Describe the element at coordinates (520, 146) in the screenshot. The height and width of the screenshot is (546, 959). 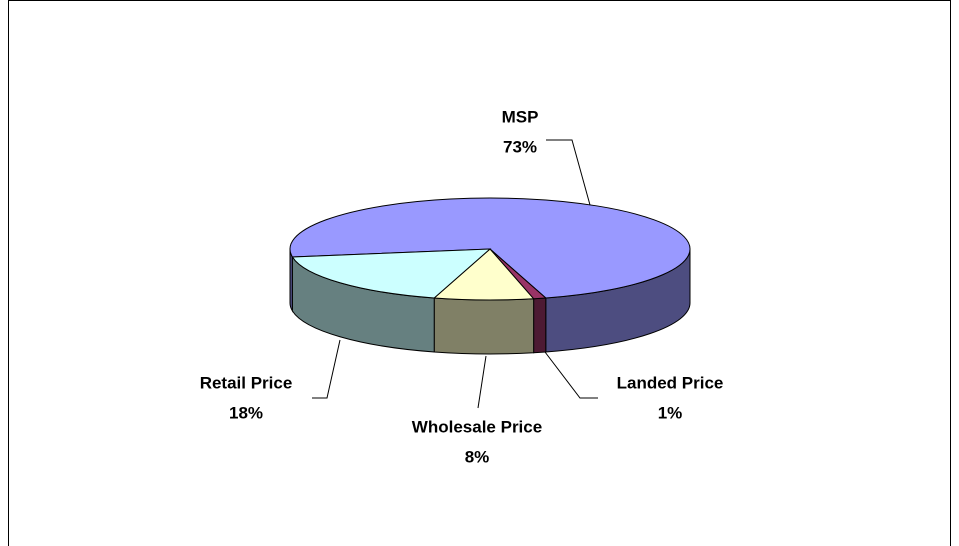
I see `slice-value-label: 73%` at that location.